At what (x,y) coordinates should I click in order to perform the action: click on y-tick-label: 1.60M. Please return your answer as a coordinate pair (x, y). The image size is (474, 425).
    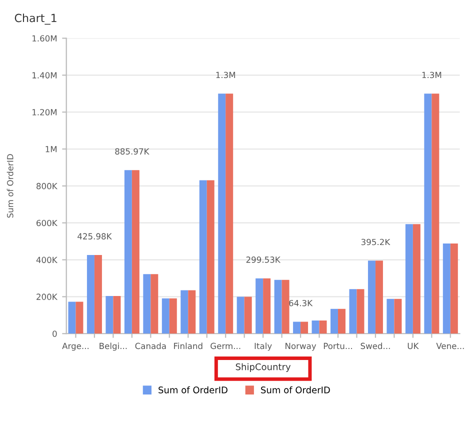
    Looking at the image, I should click on (44, 38).